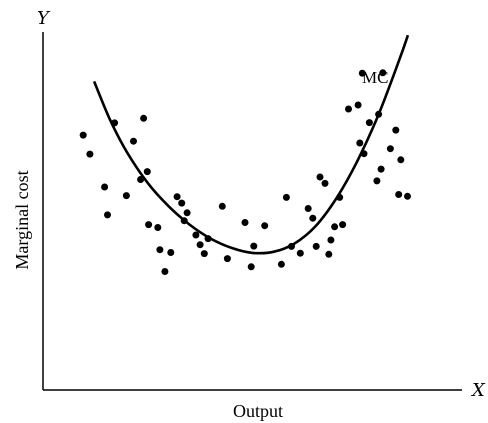 The image size is (488, 423). Describe the element at coordinates (22, 219) in the screenshot. I see `y-axis-label: Marginal cost` at that location.